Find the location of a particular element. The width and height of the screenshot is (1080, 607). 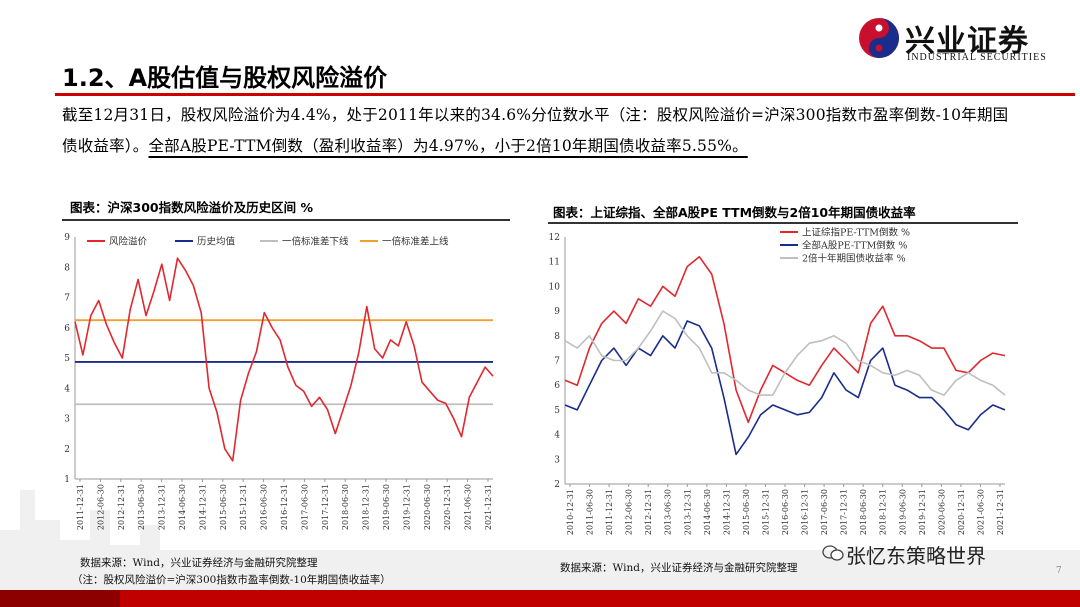

right-caption-rule is located at coordinates (783, 223).